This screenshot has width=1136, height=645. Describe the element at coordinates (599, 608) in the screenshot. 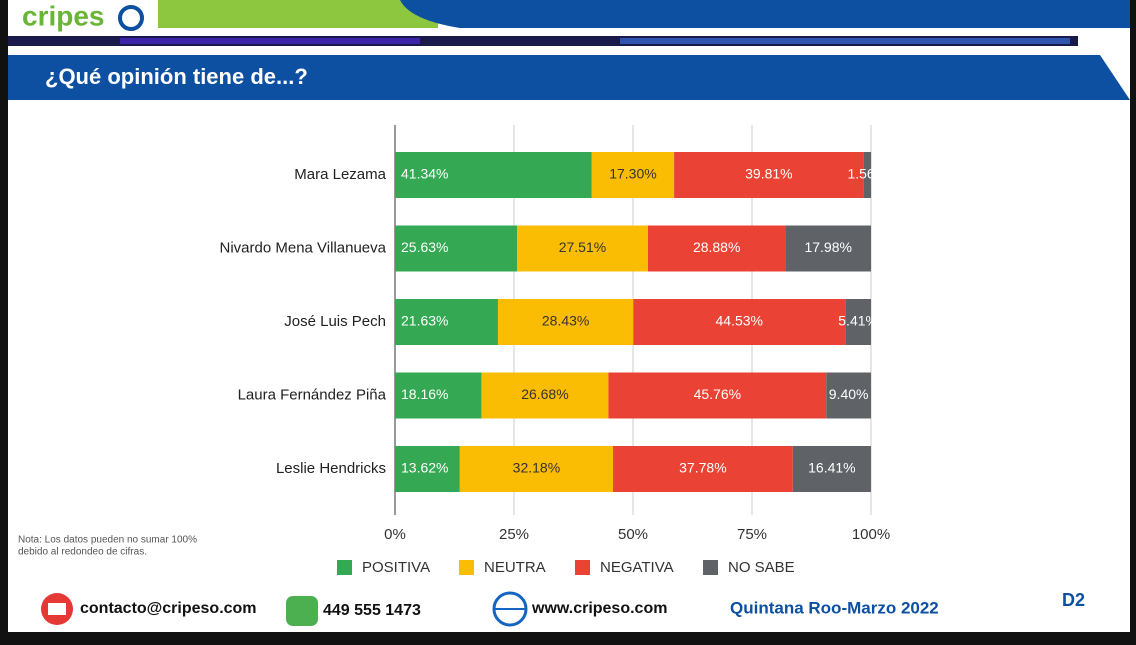

I see `footer-web: www.cripeso.com` at that location.